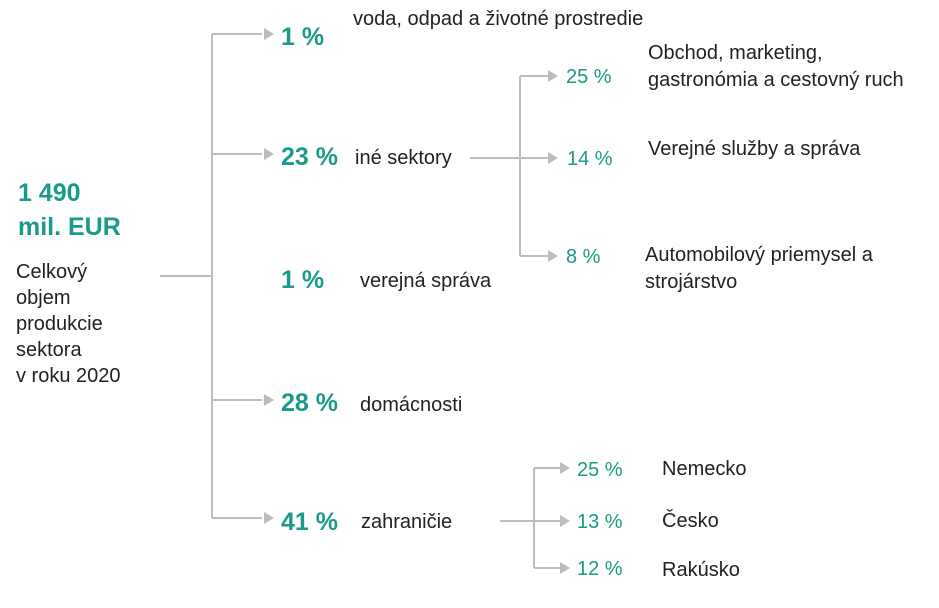 The width and height of the screenshot is (939, 608). I want to click on branch-abroad-percent: 41 %, so click(309, 522).